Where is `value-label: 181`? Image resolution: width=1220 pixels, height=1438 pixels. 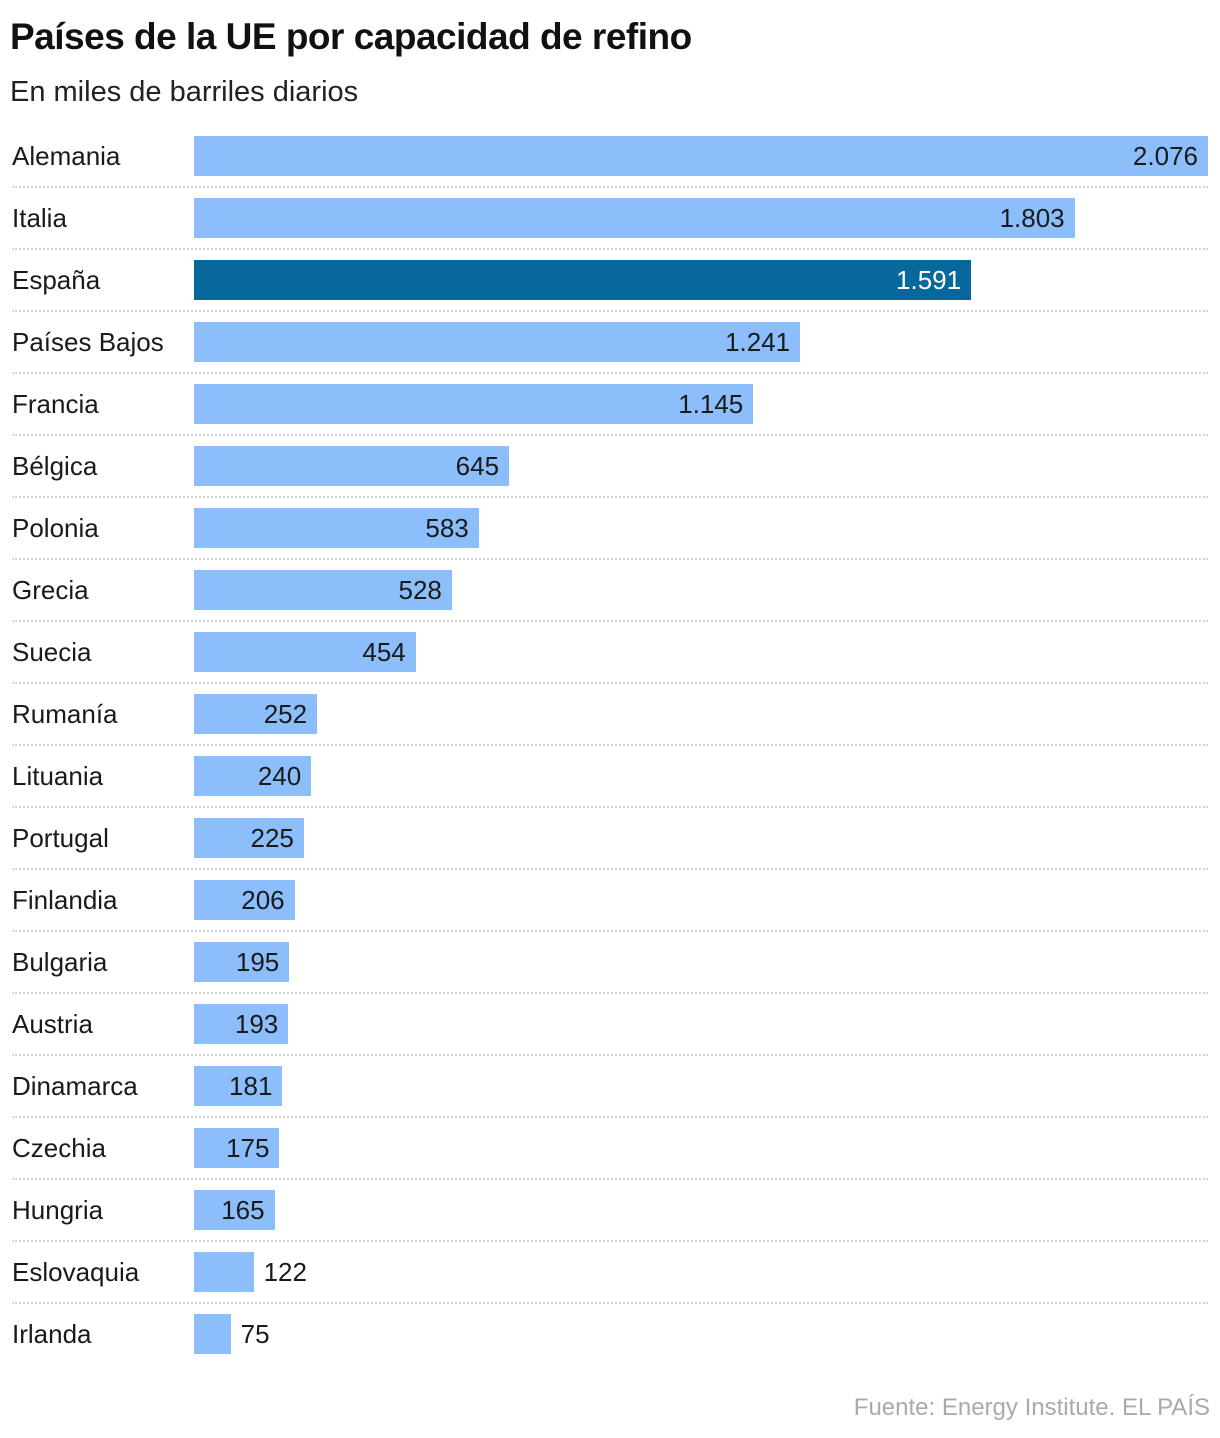 value-label: 181 is located at coordinates (251, 1086).